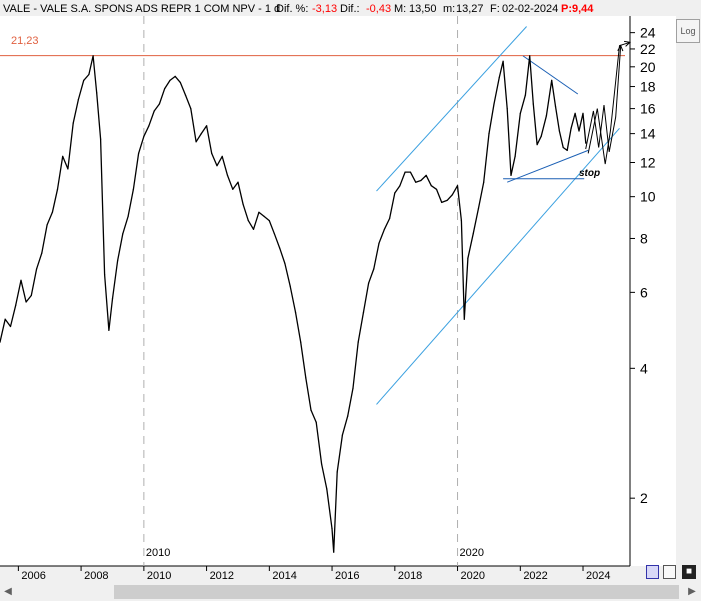  What do you see at coordinates (284, 576) in the screenshot?
I see `x-tick-label-2014: 2014` at bounding box center [284, 576].